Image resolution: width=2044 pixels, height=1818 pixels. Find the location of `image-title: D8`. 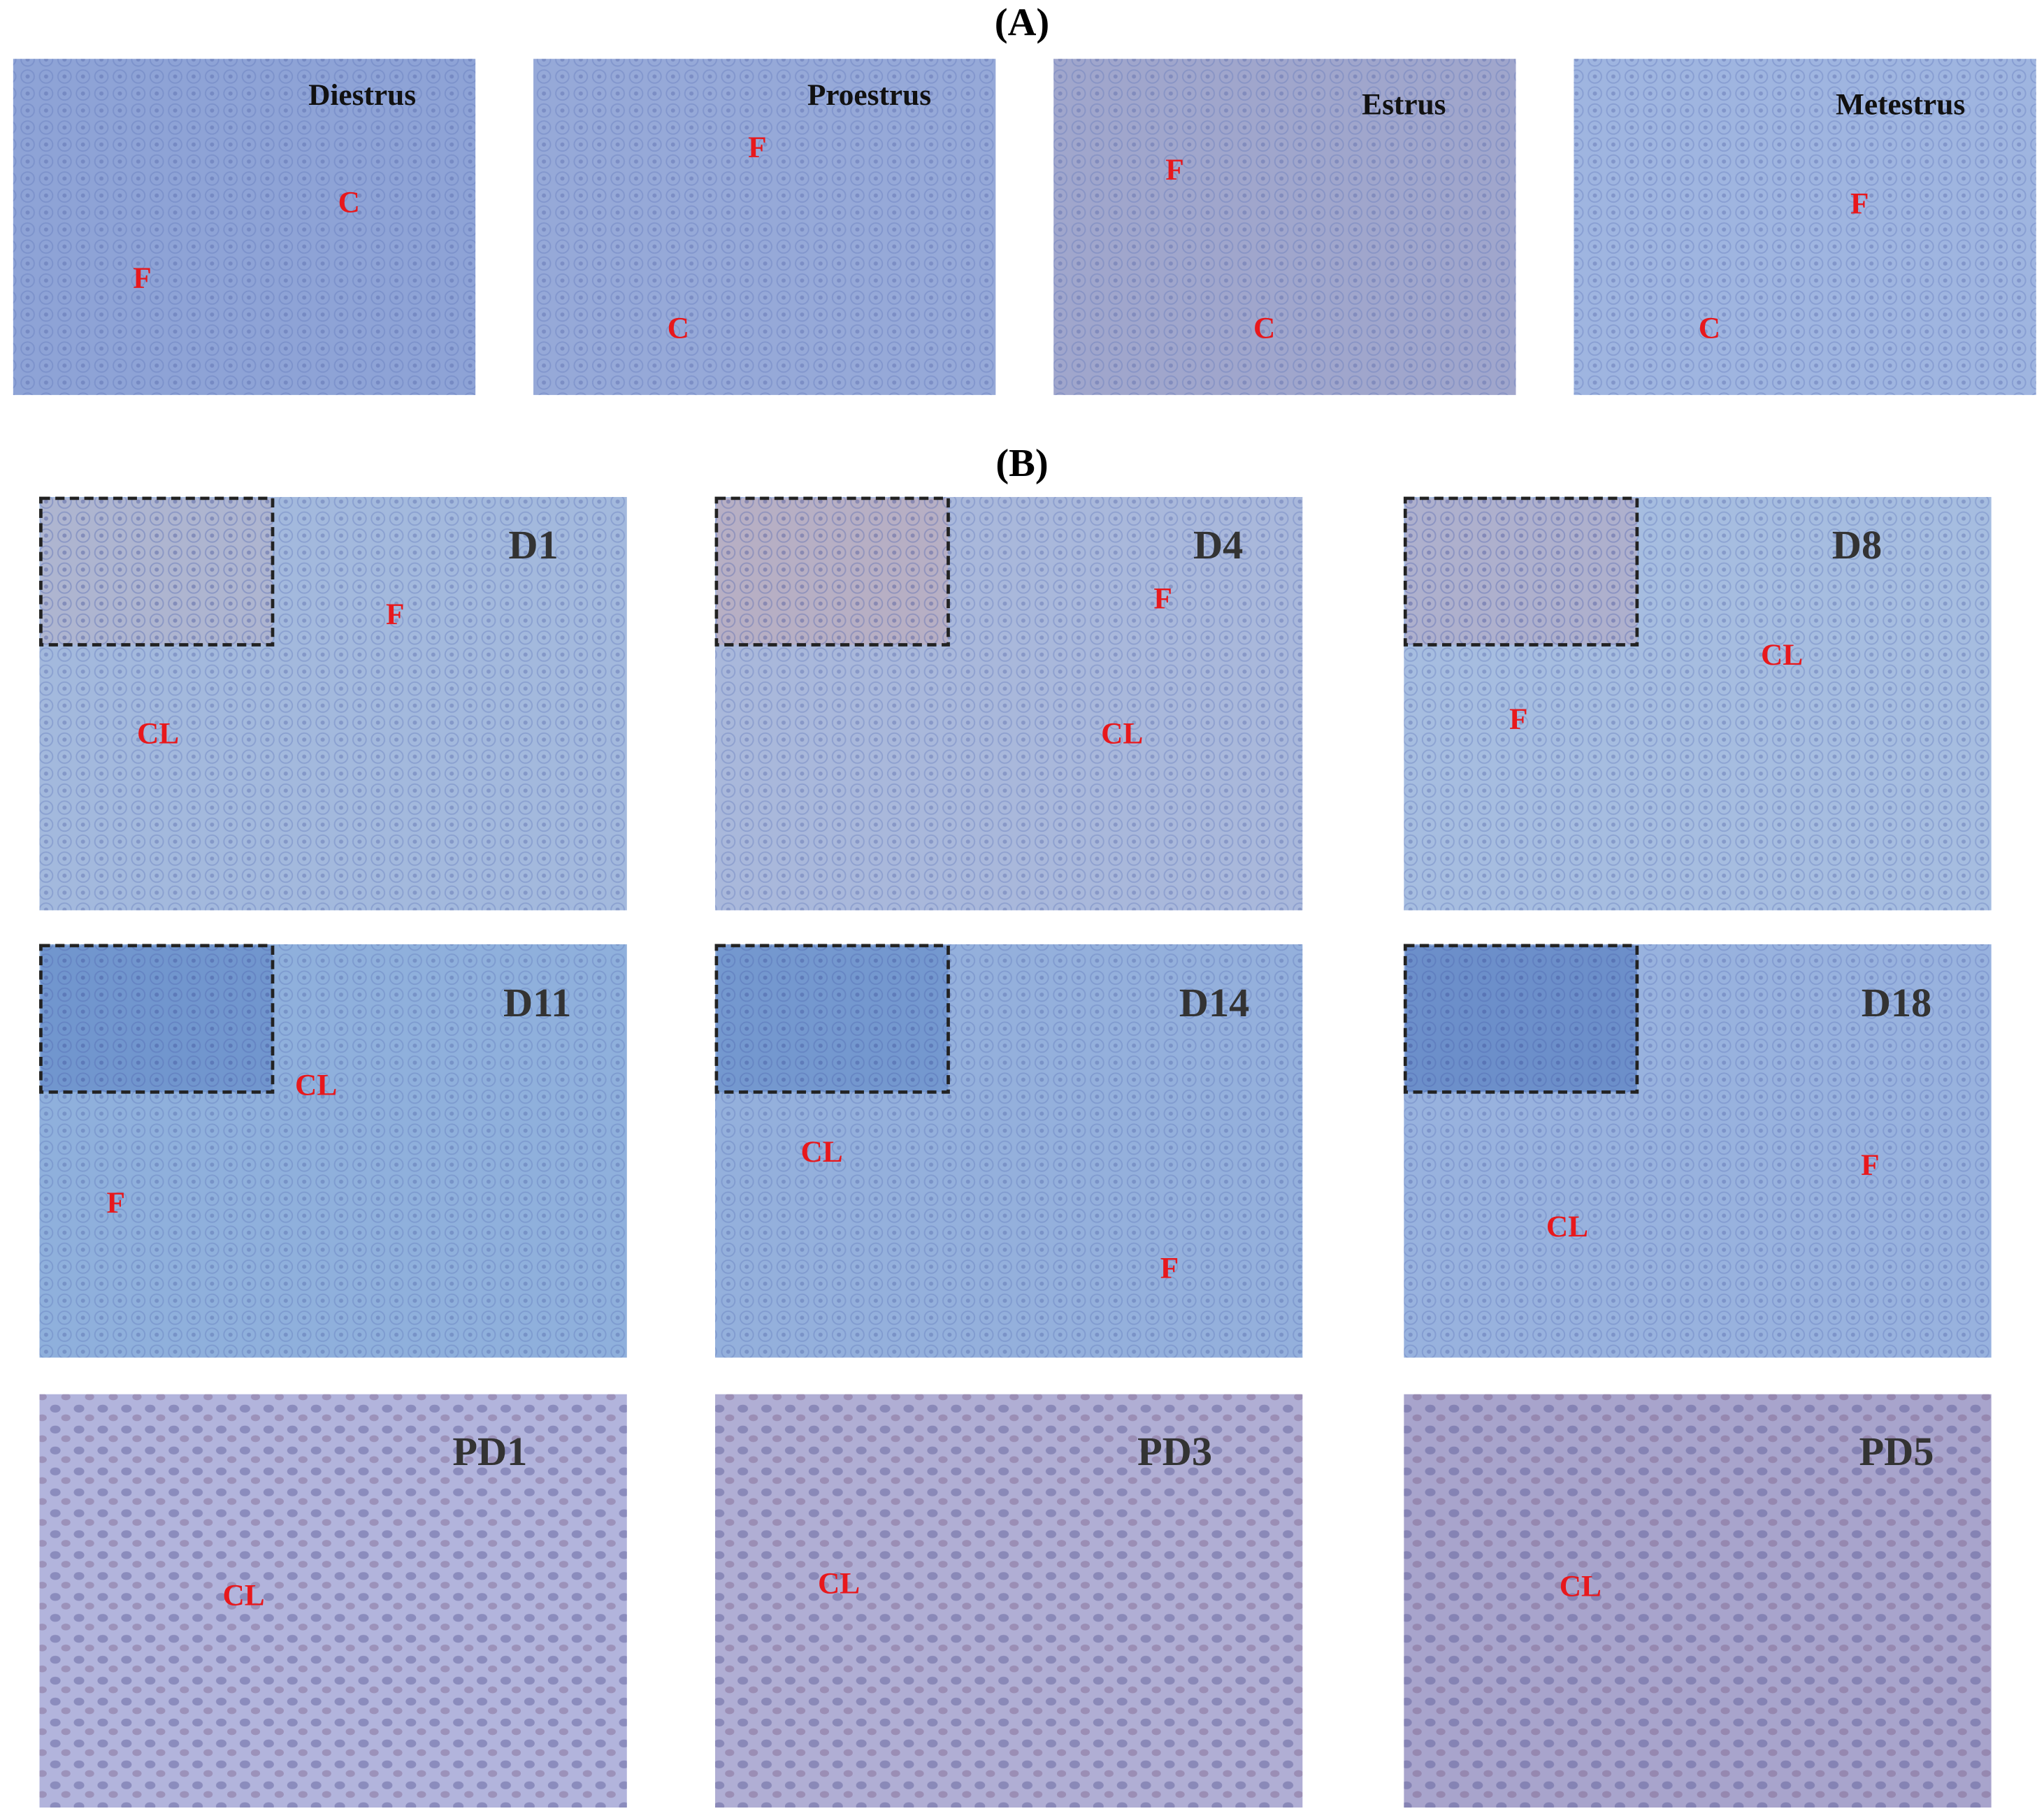

image-title: D8 is located at coordinates (1857, 545).